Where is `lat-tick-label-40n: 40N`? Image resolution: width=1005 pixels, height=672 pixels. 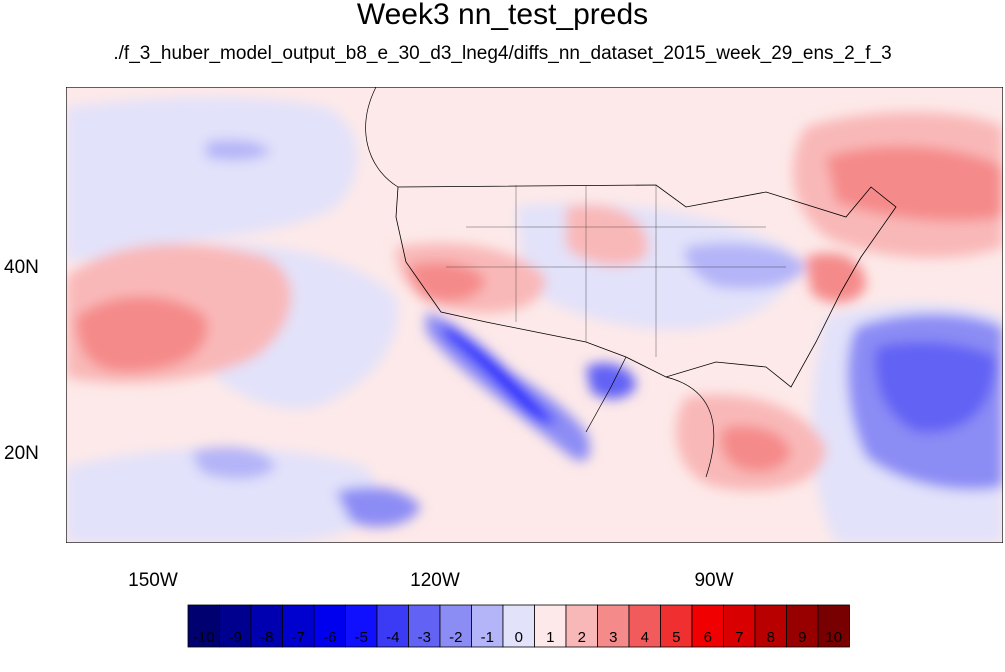
lat-tick-label-40n: 40N is located at coordinates (21, 267).